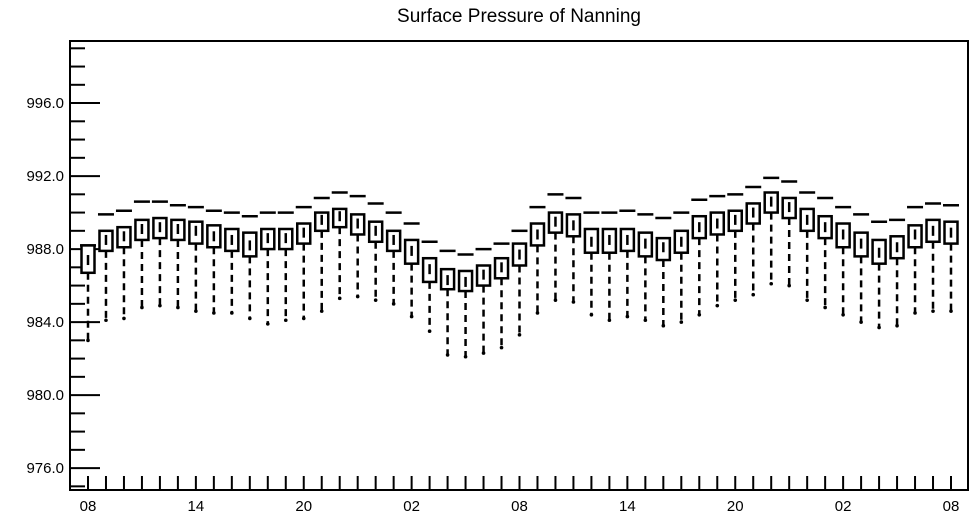 The width and height of the screenshot is (975, 520). What do you see at coordinates (519, 16) in the screenshot?
I see `chart-title: Surface Pressure of Nanning` at bounding box center [519, 16].